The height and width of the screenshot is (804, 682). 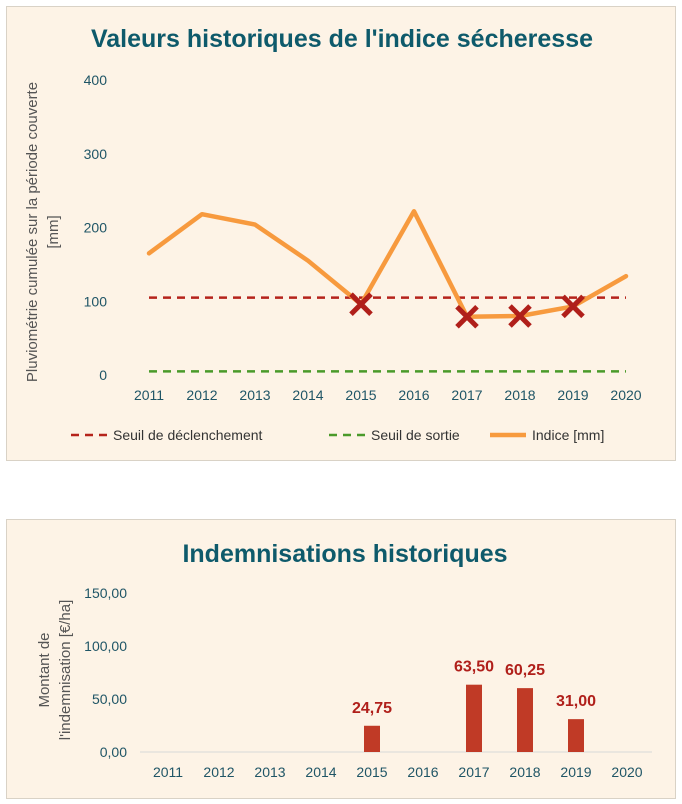 I want to click on bar-data-label: 24,75, so click(x=372, y=708).